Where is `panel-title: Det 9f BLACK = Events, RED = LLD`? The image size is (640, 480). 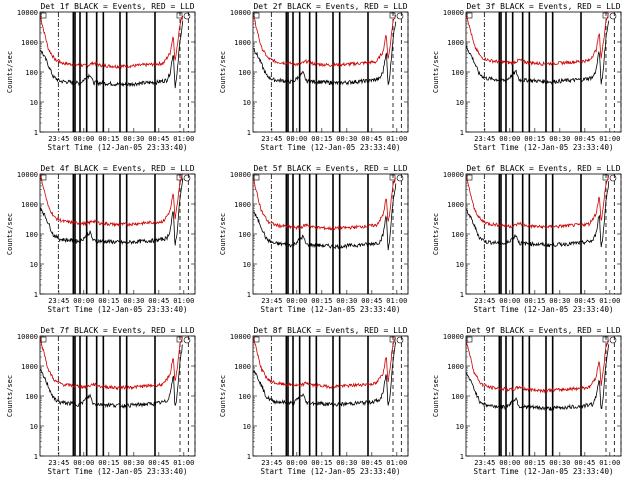
panel-title: Det 9f BLACK = Events, RED = LLD is located at coordinates (543, 330).